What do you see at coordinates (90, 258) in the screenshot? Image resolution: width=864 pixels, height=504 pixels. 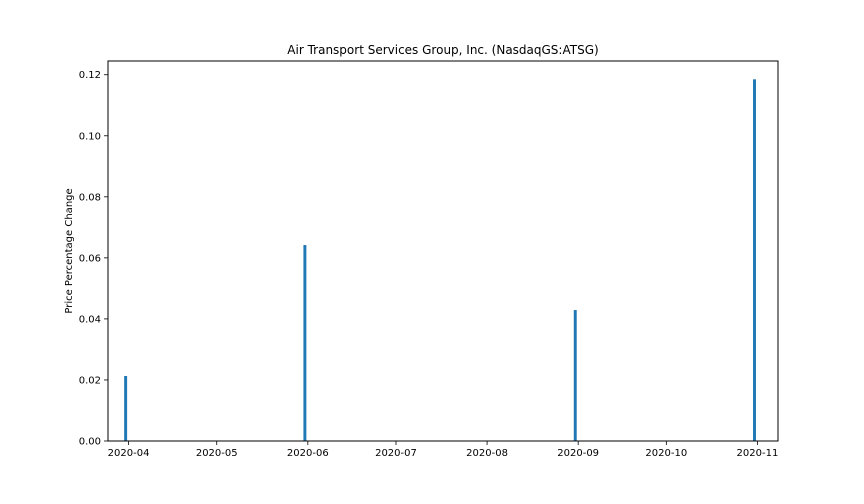 I see `y-tick-label: 0.06` at bounding box center [90, 258].